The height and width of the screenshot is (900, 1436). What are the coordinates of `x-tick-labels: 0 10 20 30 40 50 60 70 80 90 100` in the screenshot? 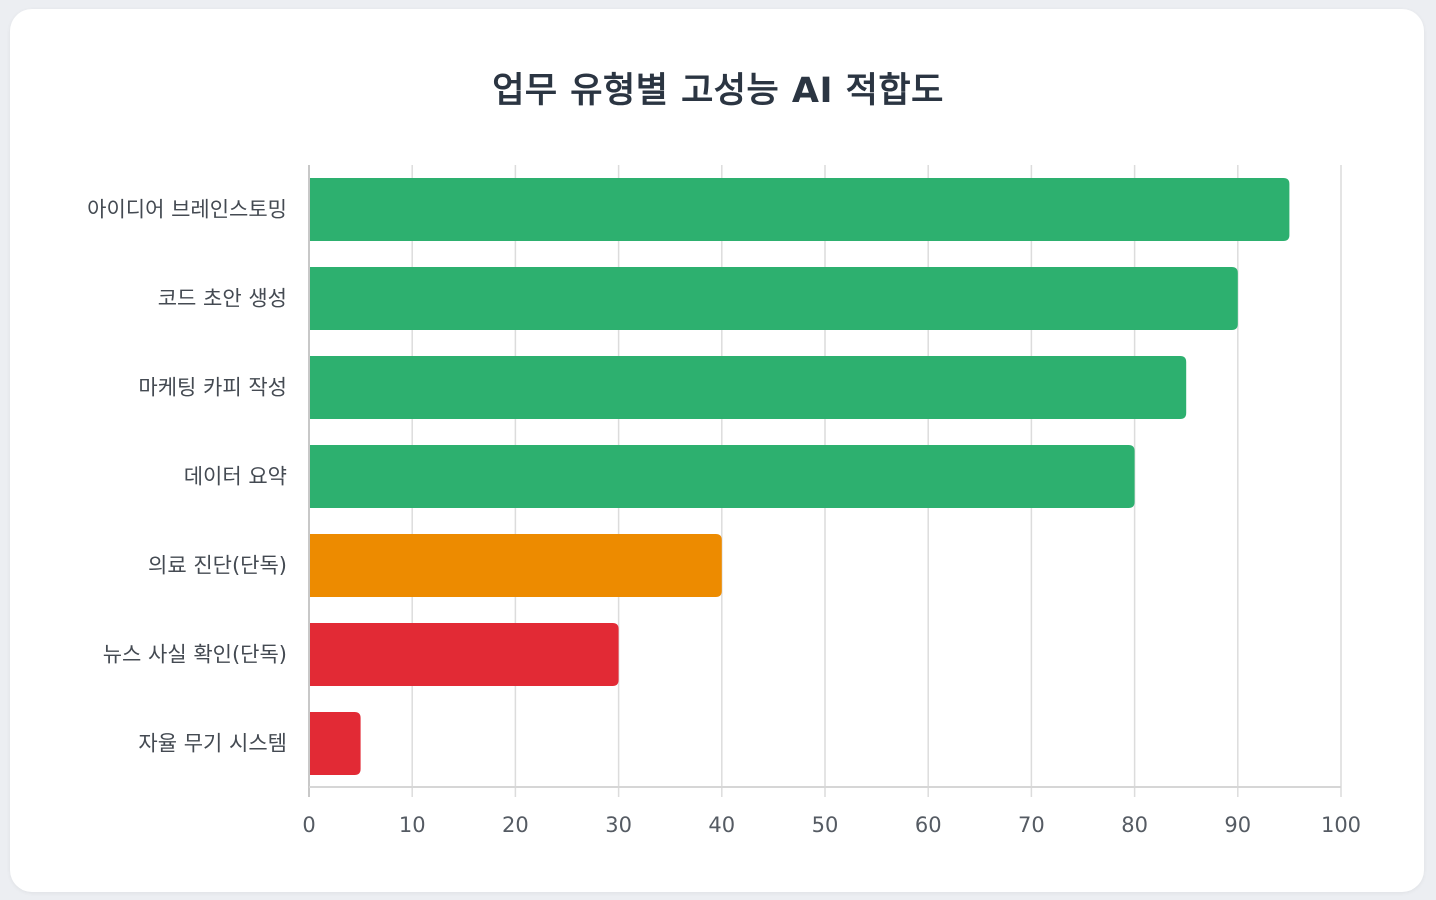 It's located at (831, 825).